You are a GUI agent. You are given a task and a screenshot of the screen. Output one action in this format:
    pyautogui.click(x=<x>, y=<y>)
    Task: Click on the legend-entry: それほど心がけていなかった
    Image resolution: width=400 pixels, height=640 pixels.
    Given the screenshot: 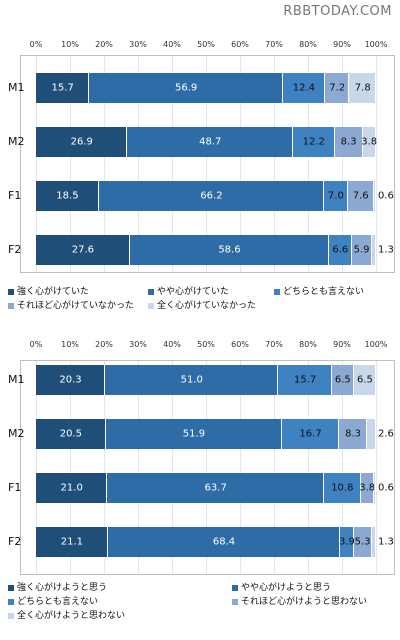 What is the action you would take?
    pyautogui.click(x=71, y=304)
    